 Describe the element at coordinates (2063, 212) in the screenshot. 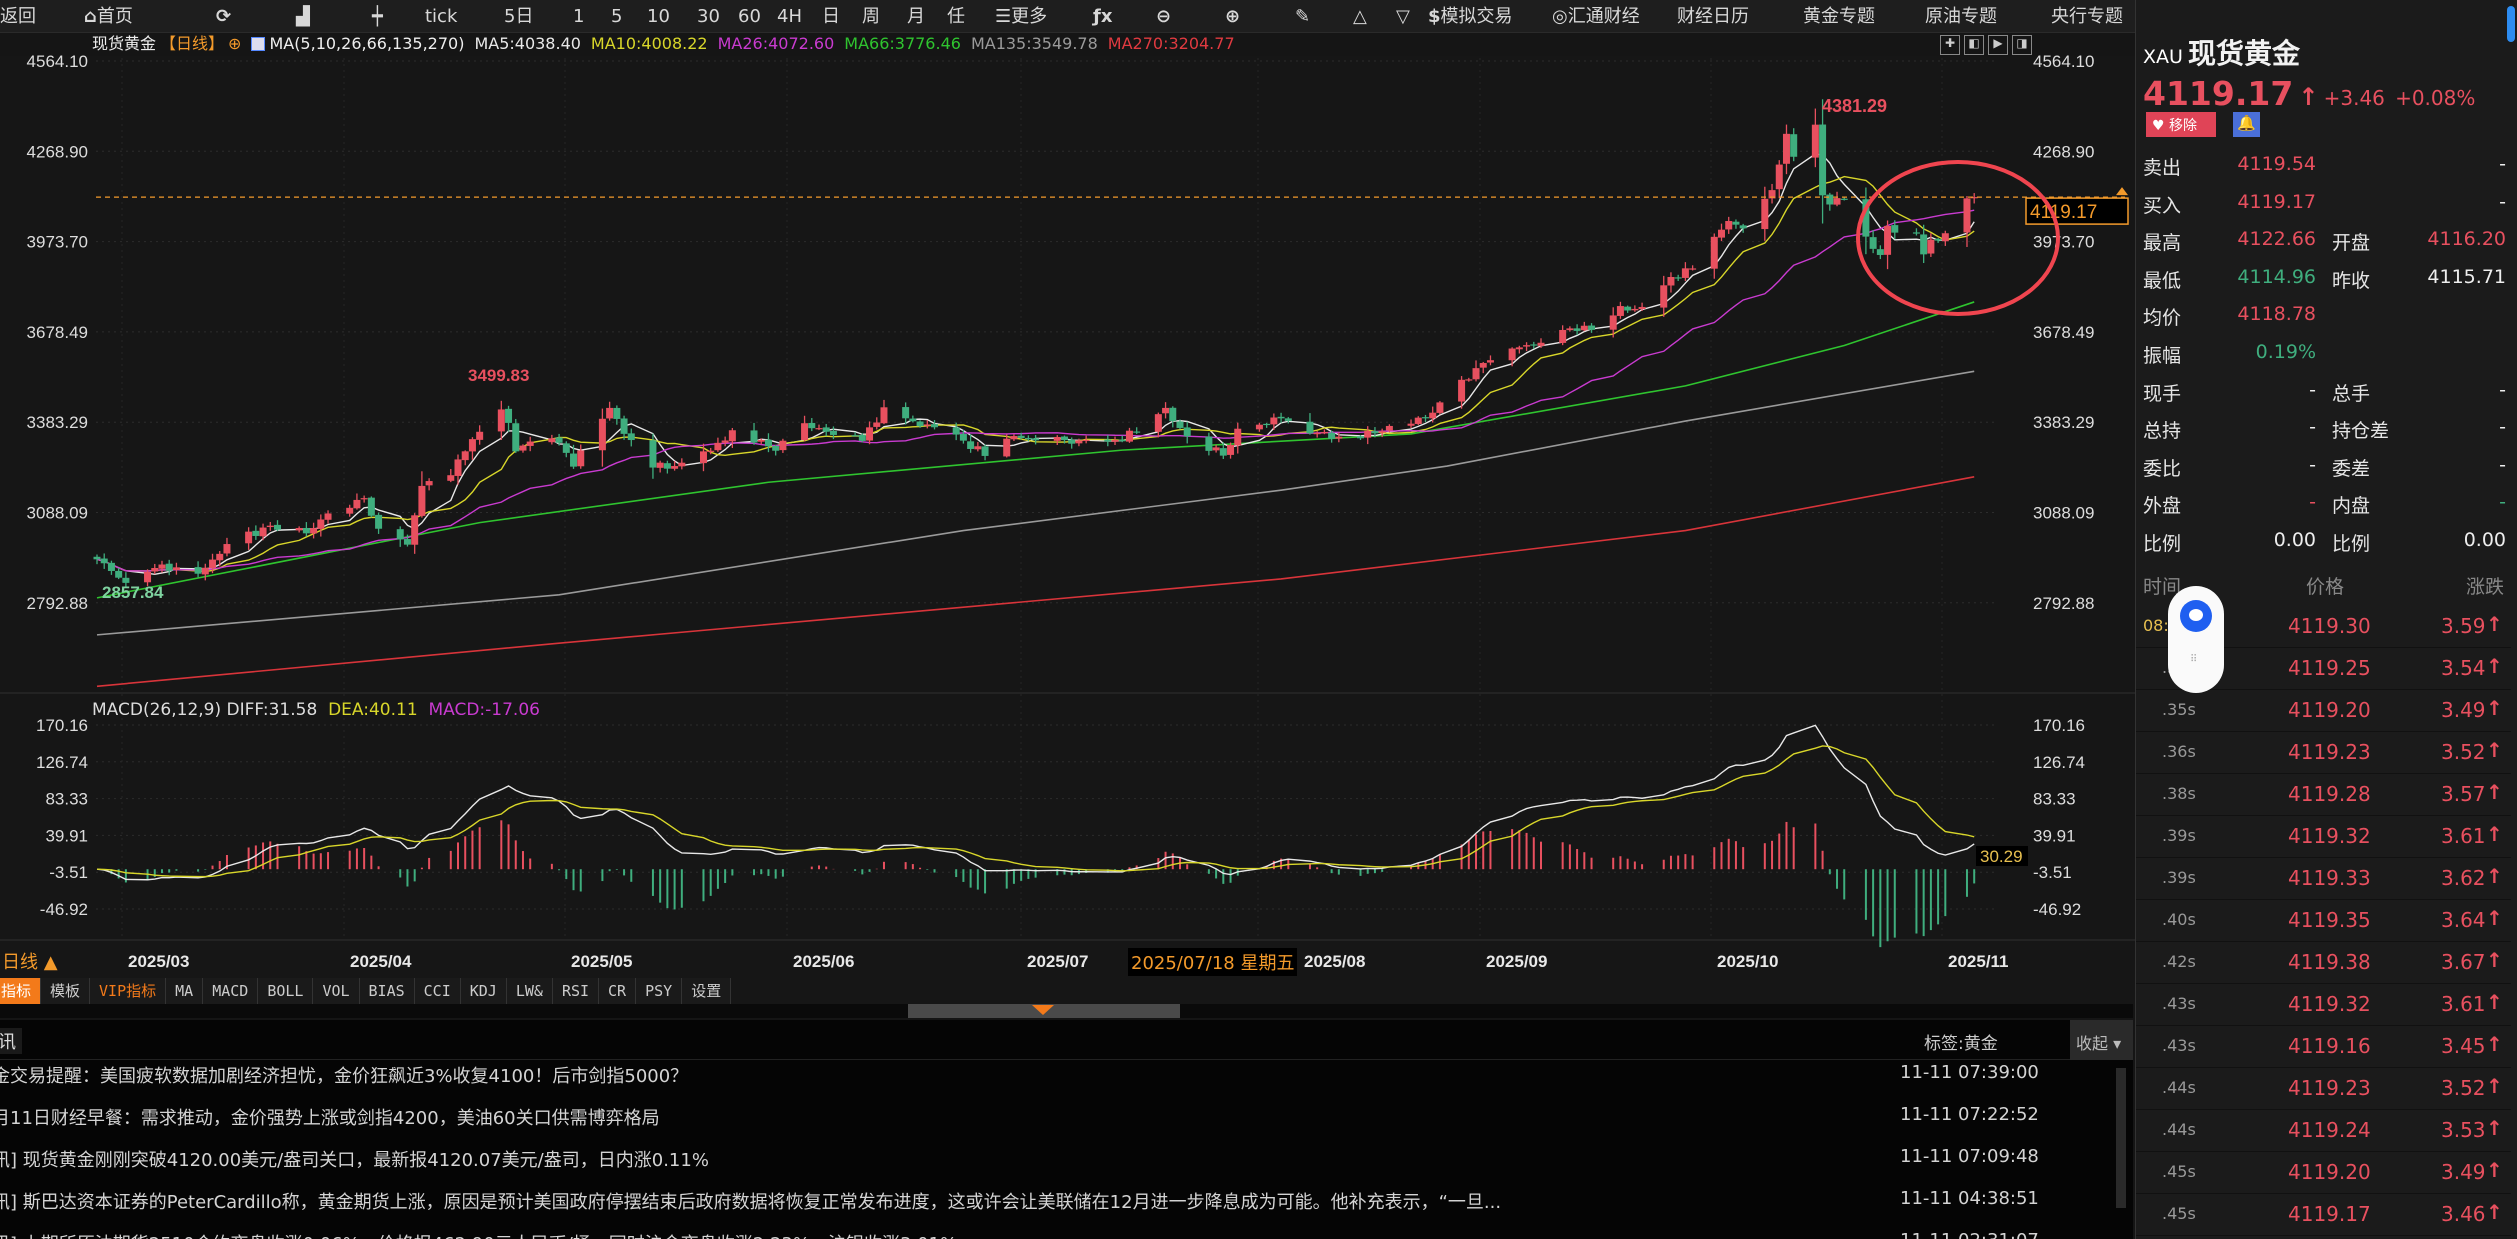

I see `current-price-label: 4119.17` at that location.